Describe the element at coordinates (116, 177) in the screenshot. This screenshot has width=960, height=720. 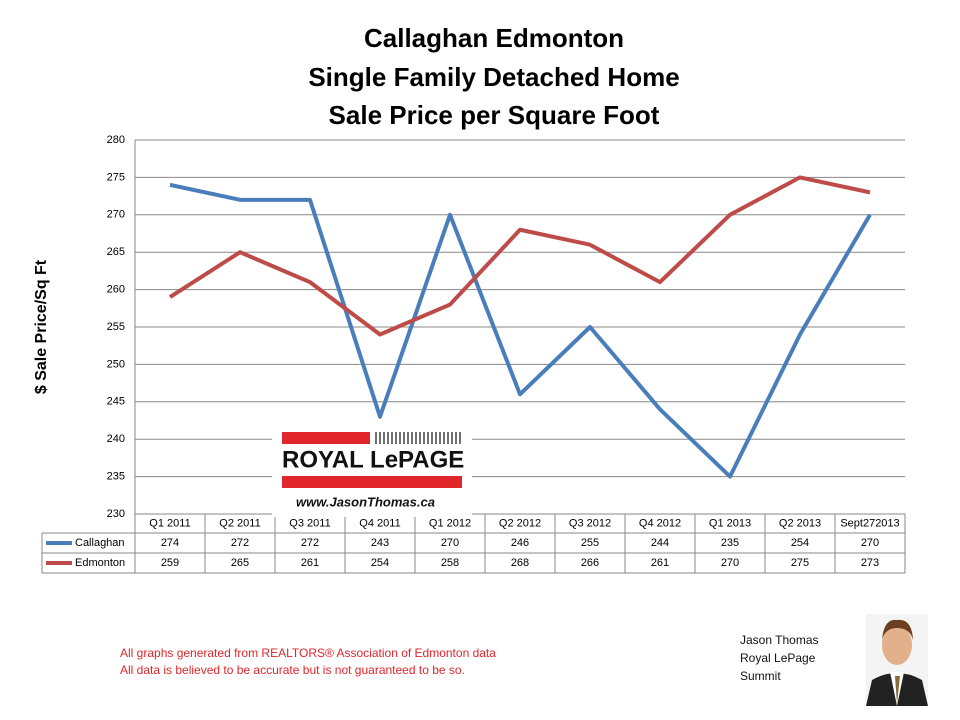
I see `y-tick-label: 275` at that location.